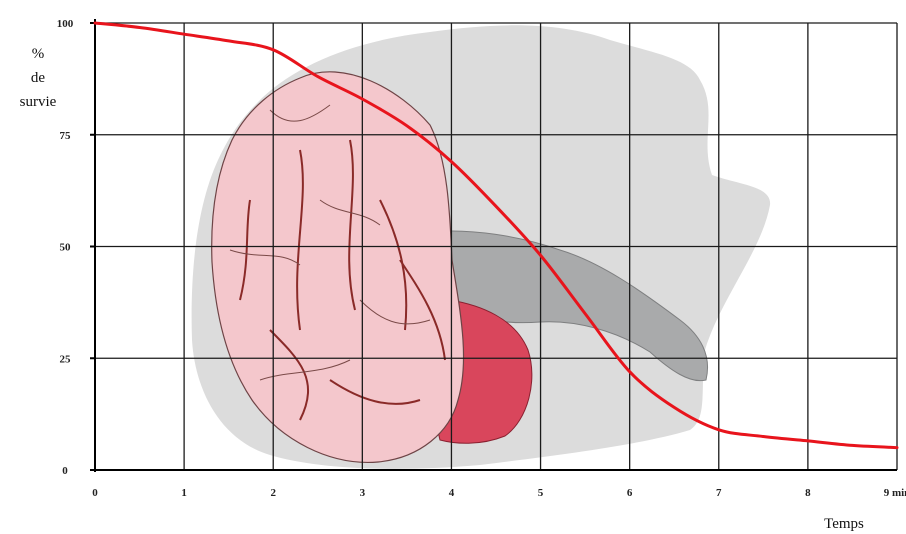 The width and height of the screenshot is (906, 534). Describe the element at coordinates (541, 493) in the screenshot. I see `x-tick-label: 5` at that location.